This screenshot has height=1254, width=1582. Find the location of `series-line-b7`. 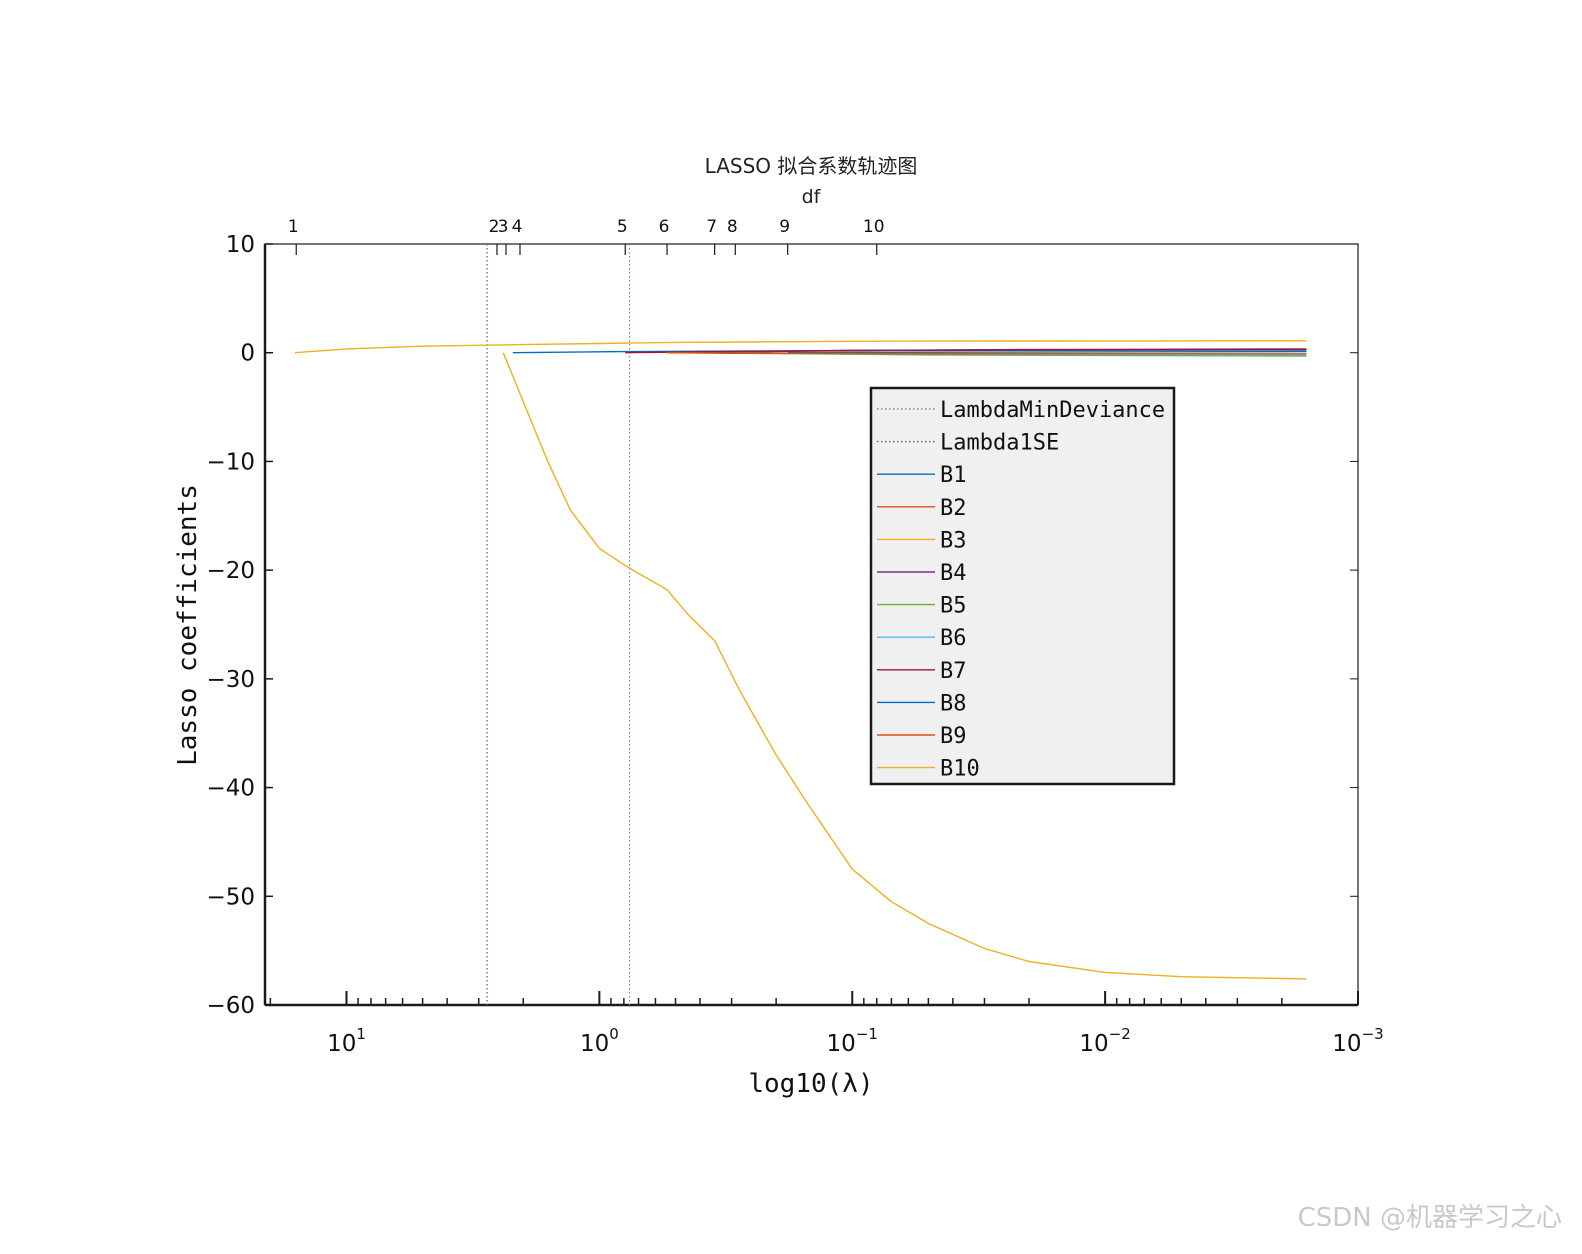

series-line-b7 is located at coordinates (966, 351).